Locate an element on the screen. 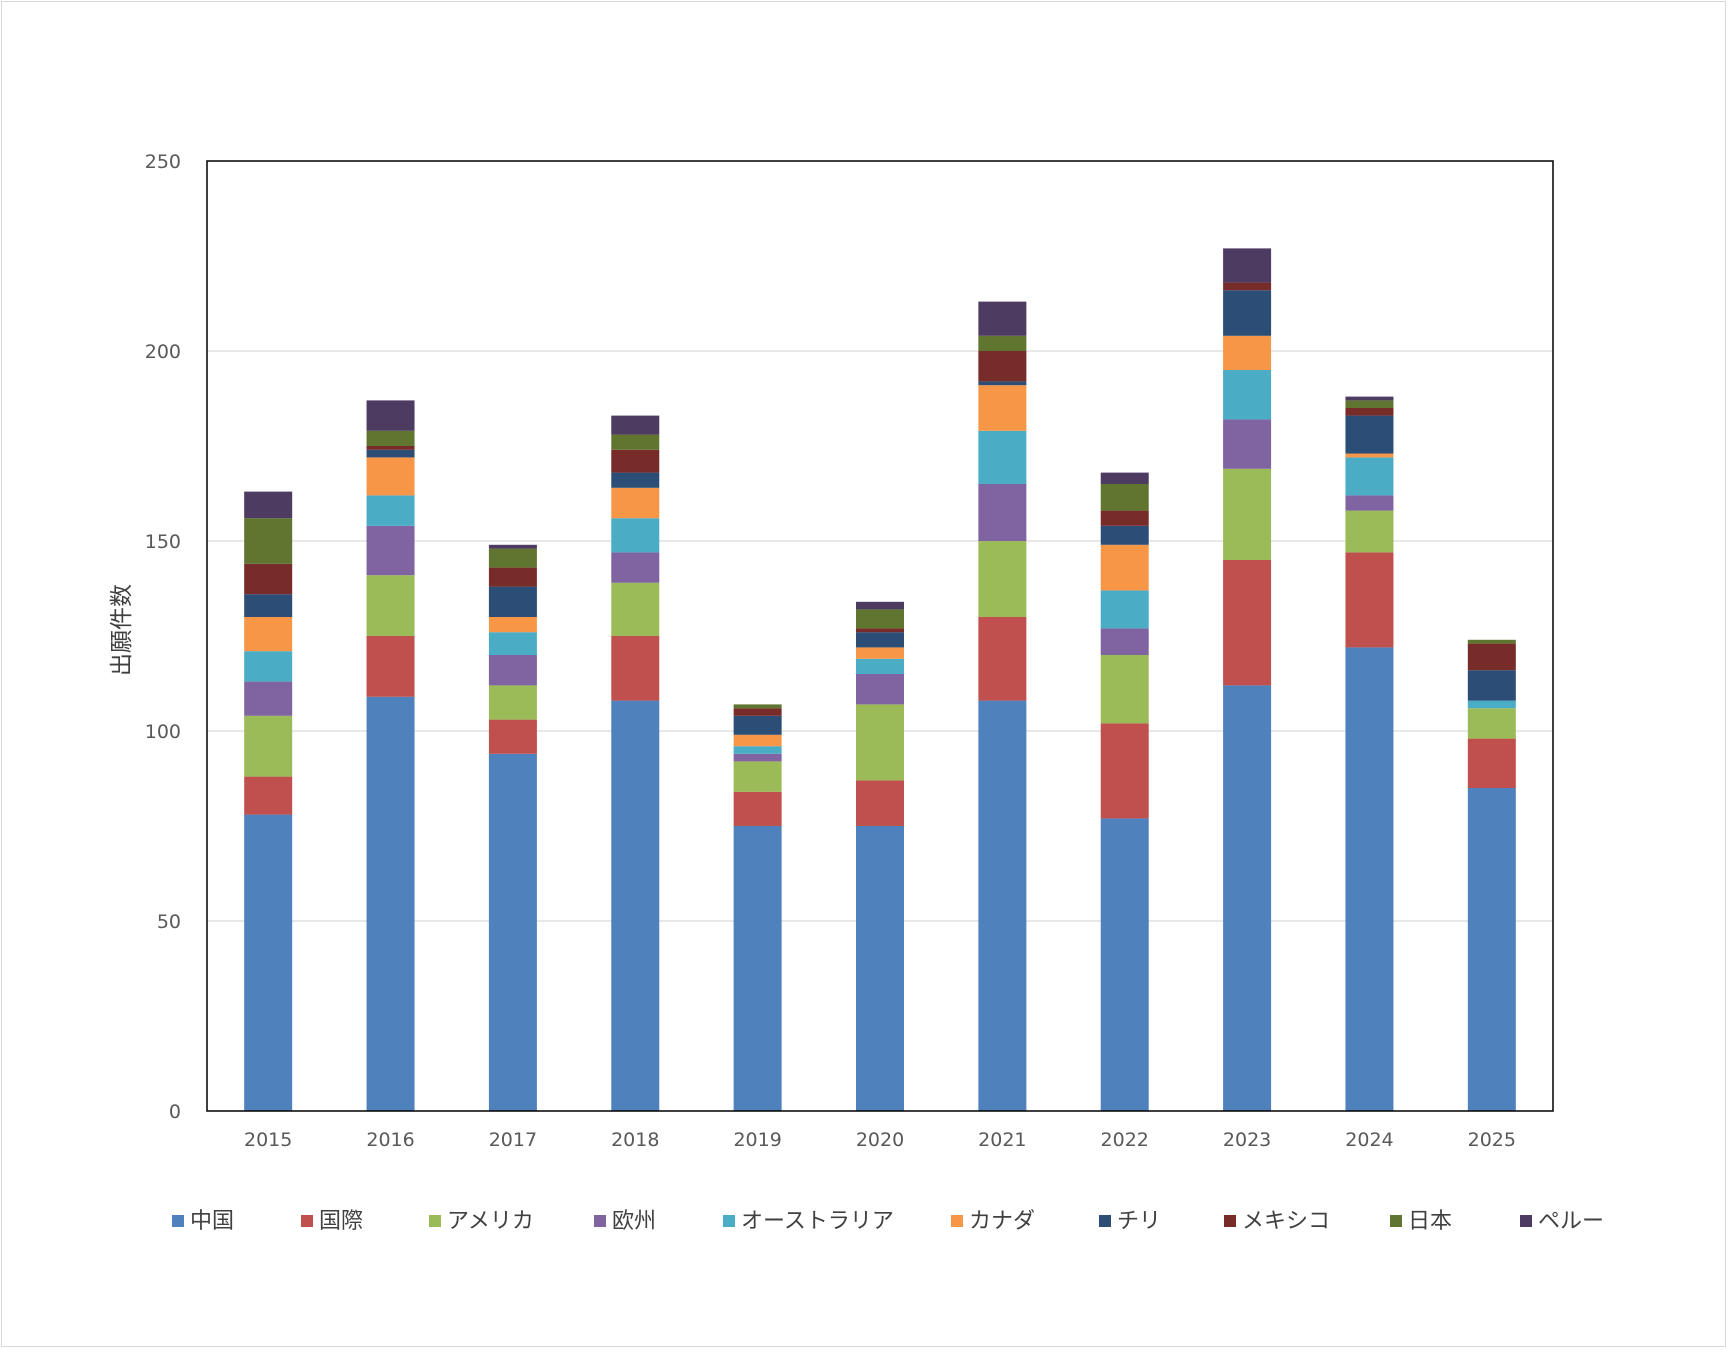 Image resolution: width=1729 pixels, height=1350 pixels. legend-item: 中国 is located at coordinates (203, 1221).